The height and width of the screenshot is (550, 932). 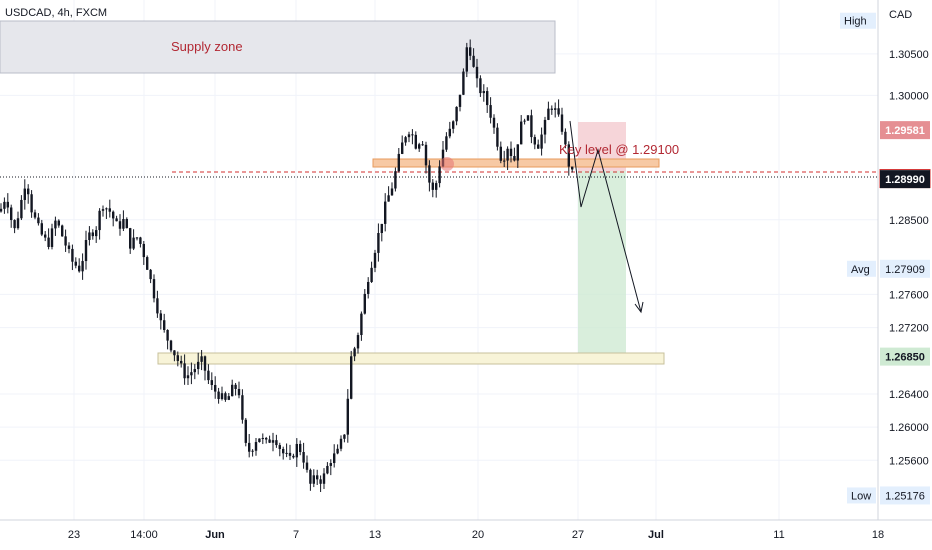 I want to click on x-tick-label: Jul, so click(x=656, y=535).